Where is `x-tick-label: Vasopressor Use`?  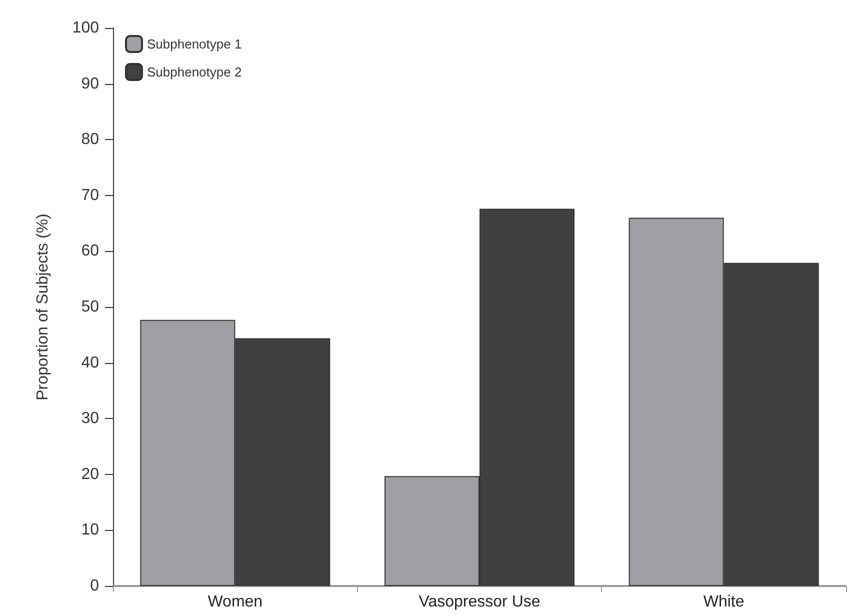 x-tick-label: Vasopressor Use is located at coordinates (479, 602).